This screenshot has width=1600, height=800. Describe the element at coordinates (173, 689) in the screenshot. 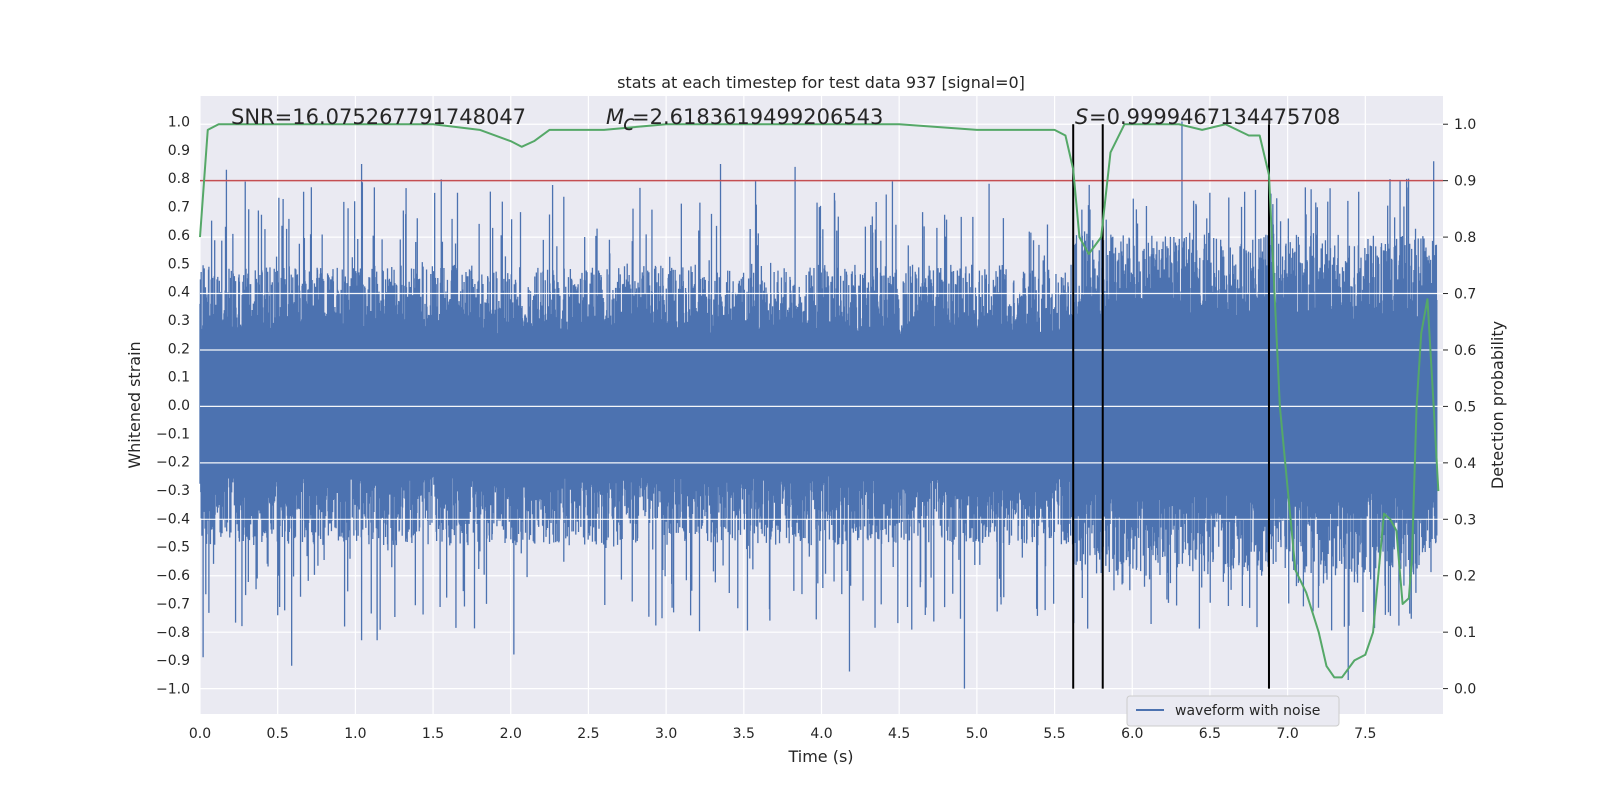

I see `y-left-tick-label: −1.0` at that location.